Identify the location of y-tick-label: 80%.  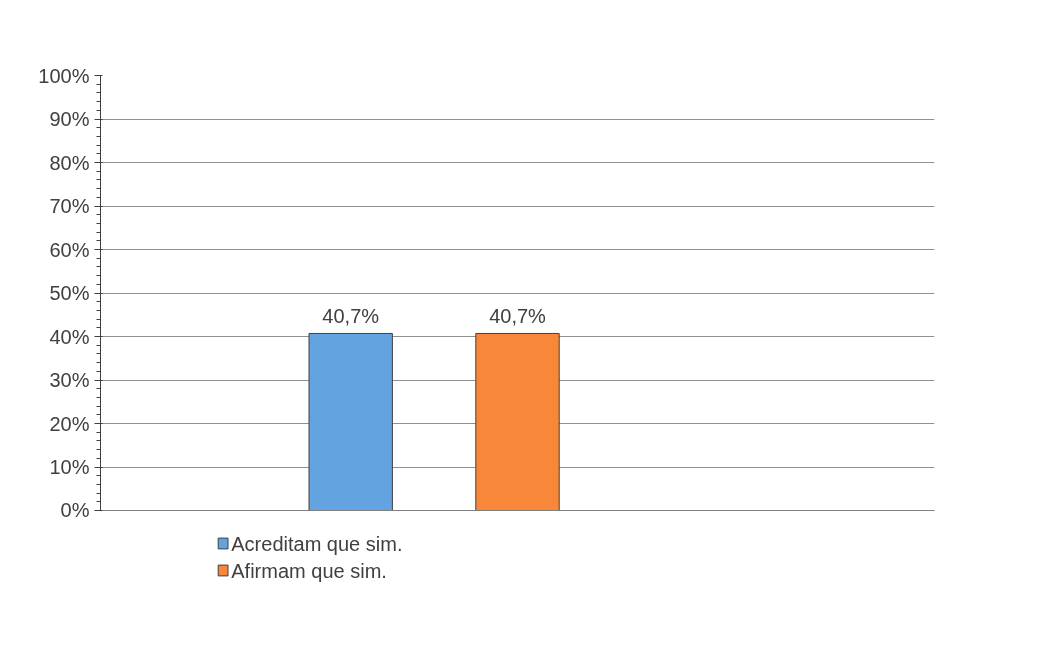
(69, 162).